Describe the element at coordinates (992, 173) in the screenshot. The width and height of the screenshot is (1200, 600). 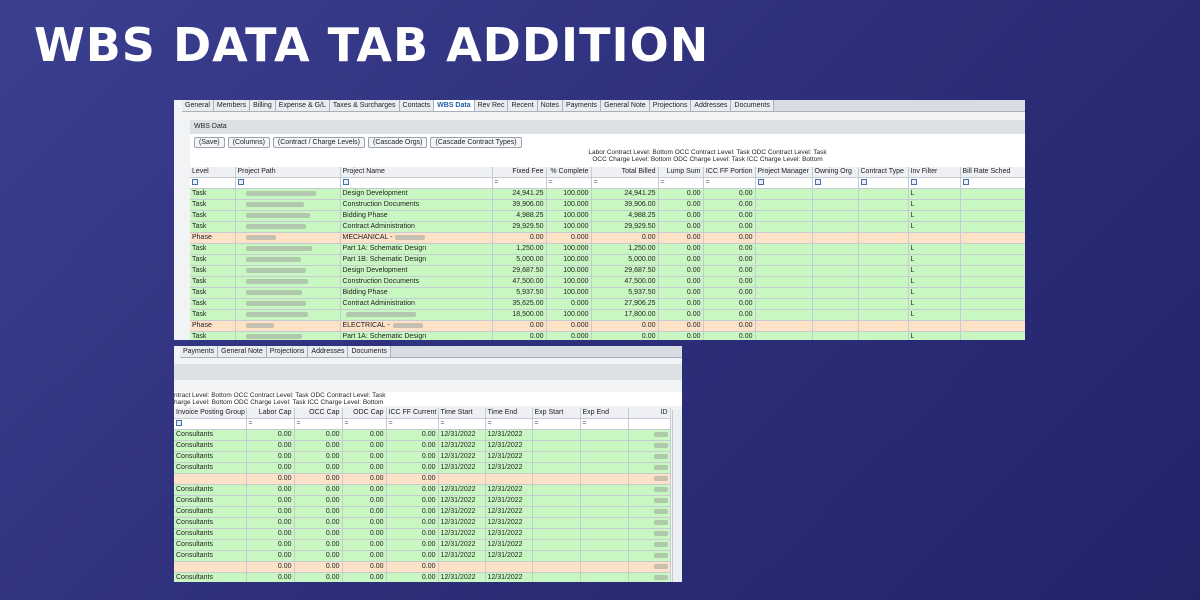
I see `column-header-bill-rate-sched: Bill Rate Sched` at that location.